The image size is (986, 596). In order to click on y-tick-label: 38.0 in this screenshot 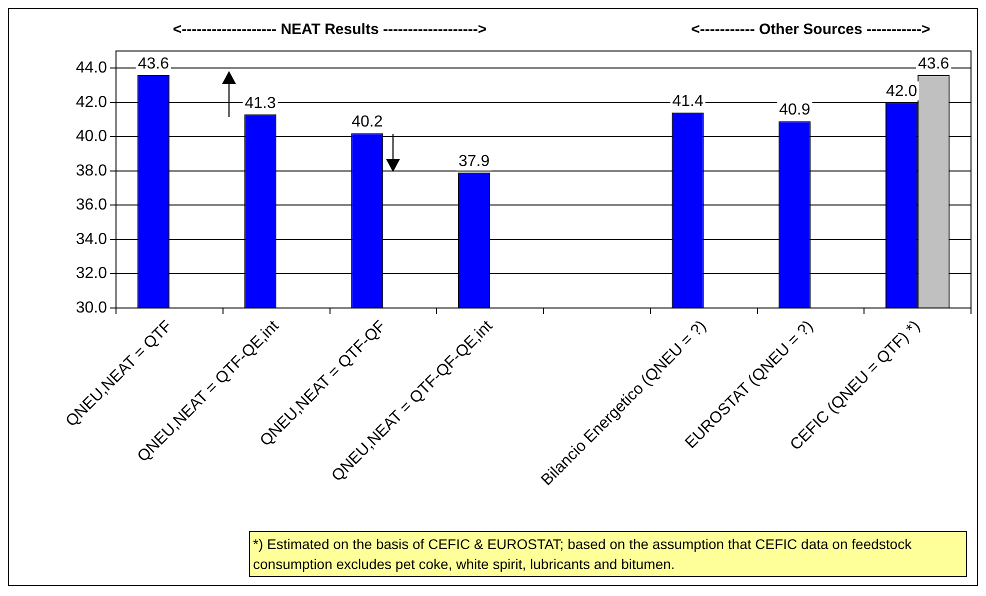, I will do `click(92, 171)`.